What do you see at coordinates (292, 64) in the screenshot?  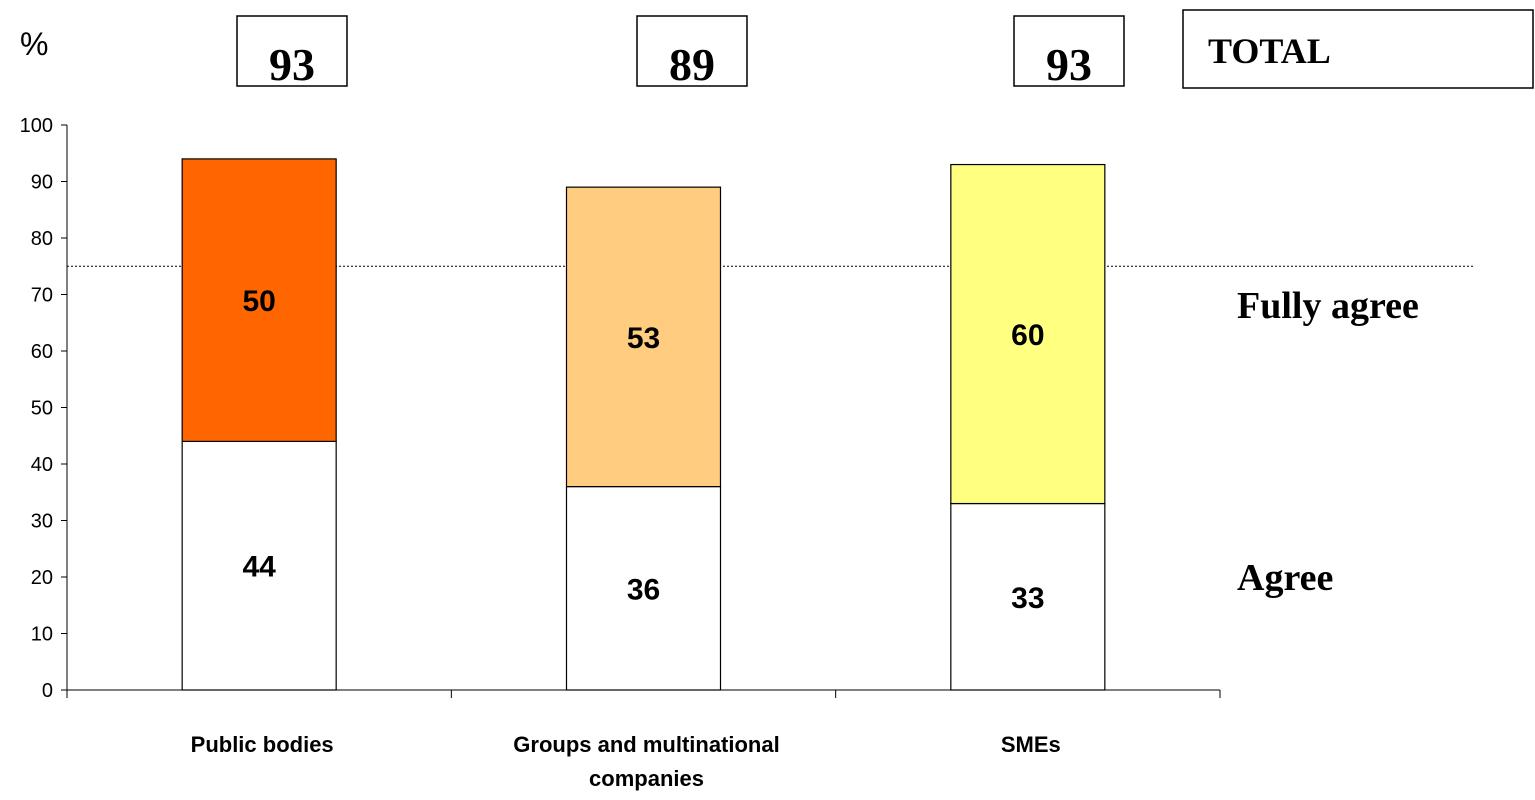 I see `total-value-public-bodies: 93` at bounding box center [292, 64].